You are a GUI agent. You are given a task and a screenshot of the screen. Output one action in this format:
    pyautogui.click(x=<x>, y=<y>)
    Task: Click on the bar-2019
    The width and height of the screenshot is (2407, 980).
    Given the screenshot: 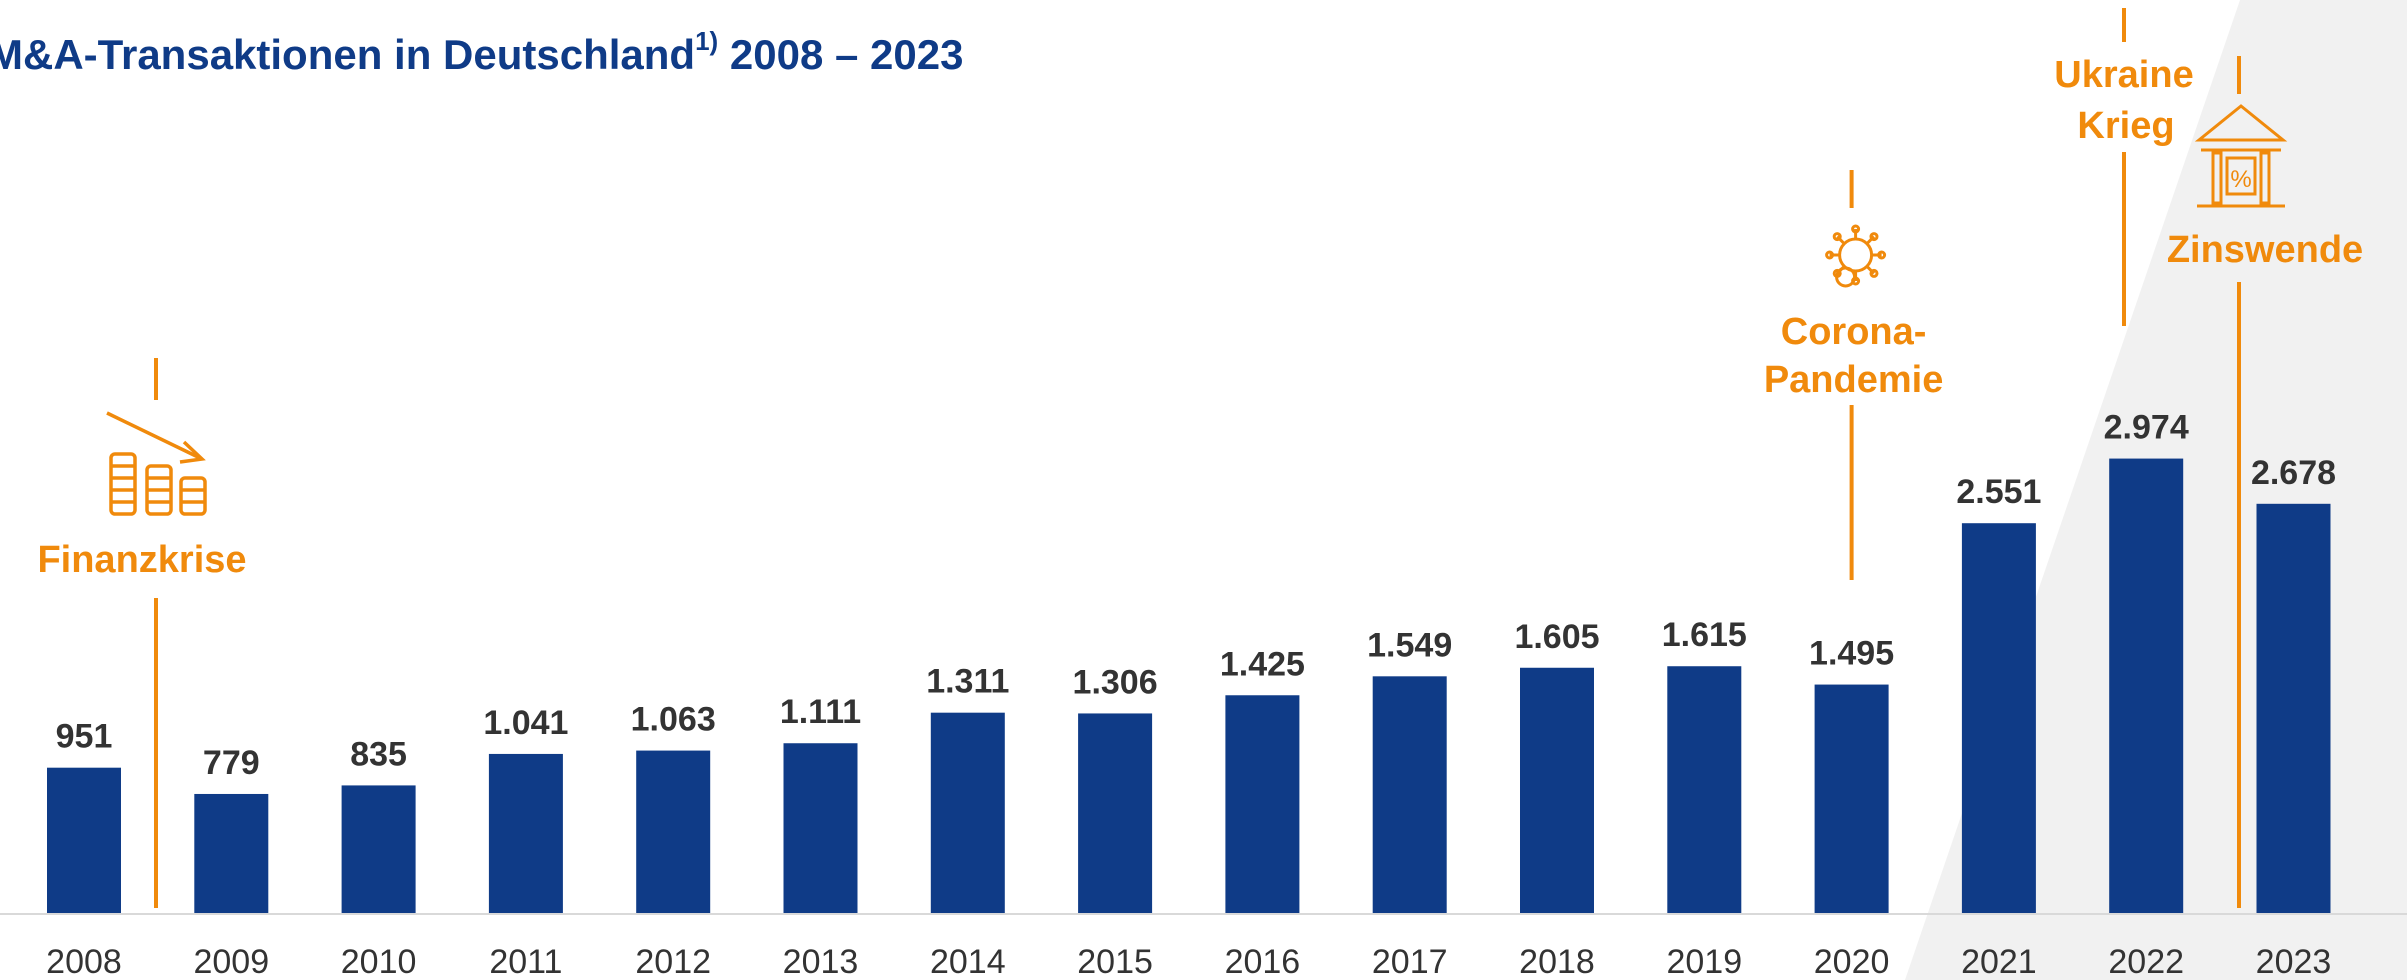 What is the action you would take?
    pyautogui.click(x=1704, y=789)
    